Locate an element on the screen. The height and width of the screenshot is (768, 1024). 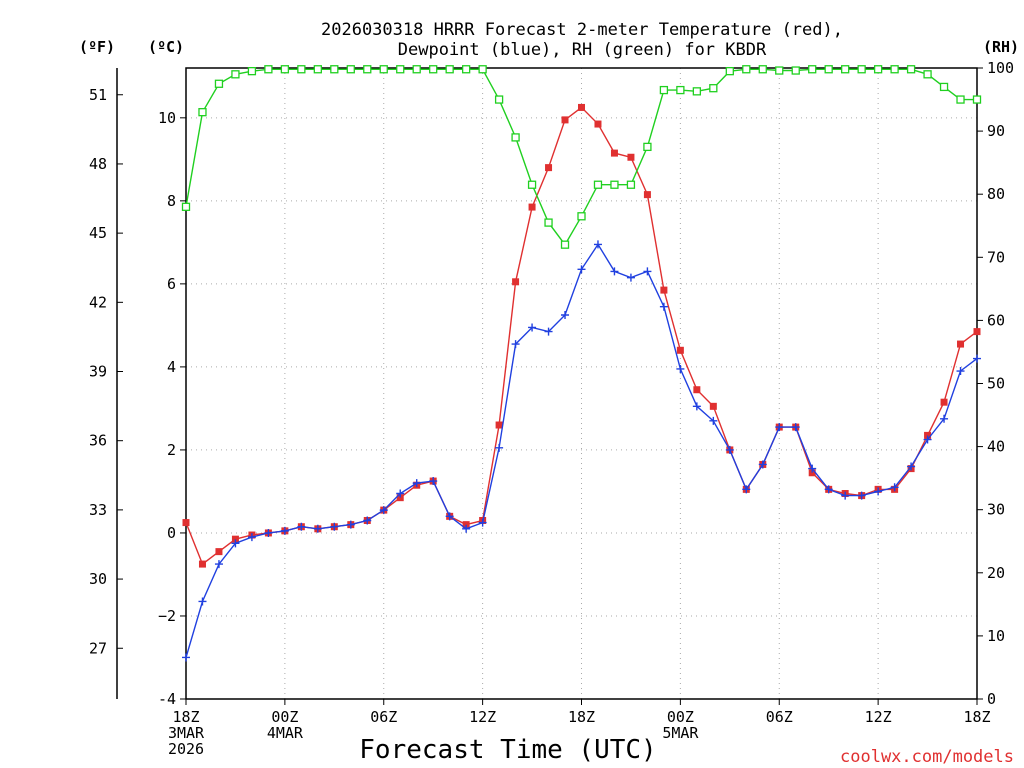
fahrenheit-tick-label: 42 is located at coordinates (98, 302).